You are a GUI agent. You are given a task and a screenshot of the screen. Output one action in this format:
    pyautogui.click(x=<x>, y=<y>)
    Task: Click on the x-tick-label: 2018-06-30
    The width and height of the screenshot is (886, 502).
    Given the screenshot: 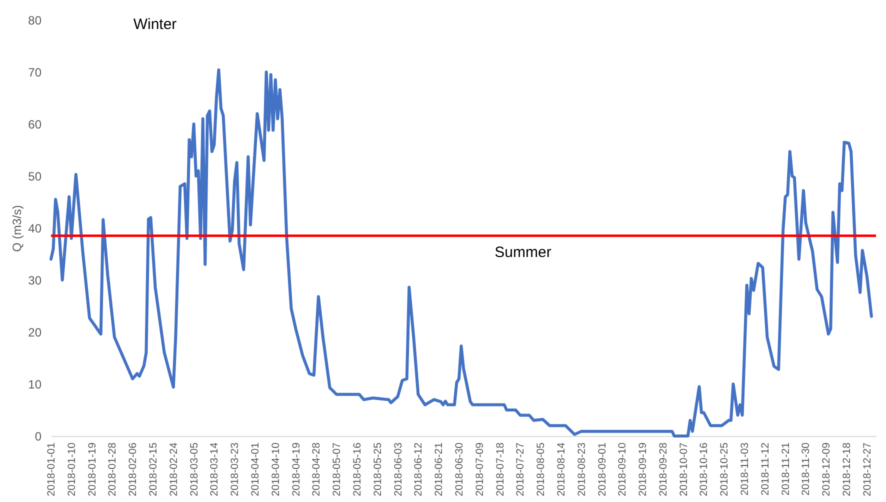 What is the action you would take?
    pyautogui.click(x=459, y=469)
    